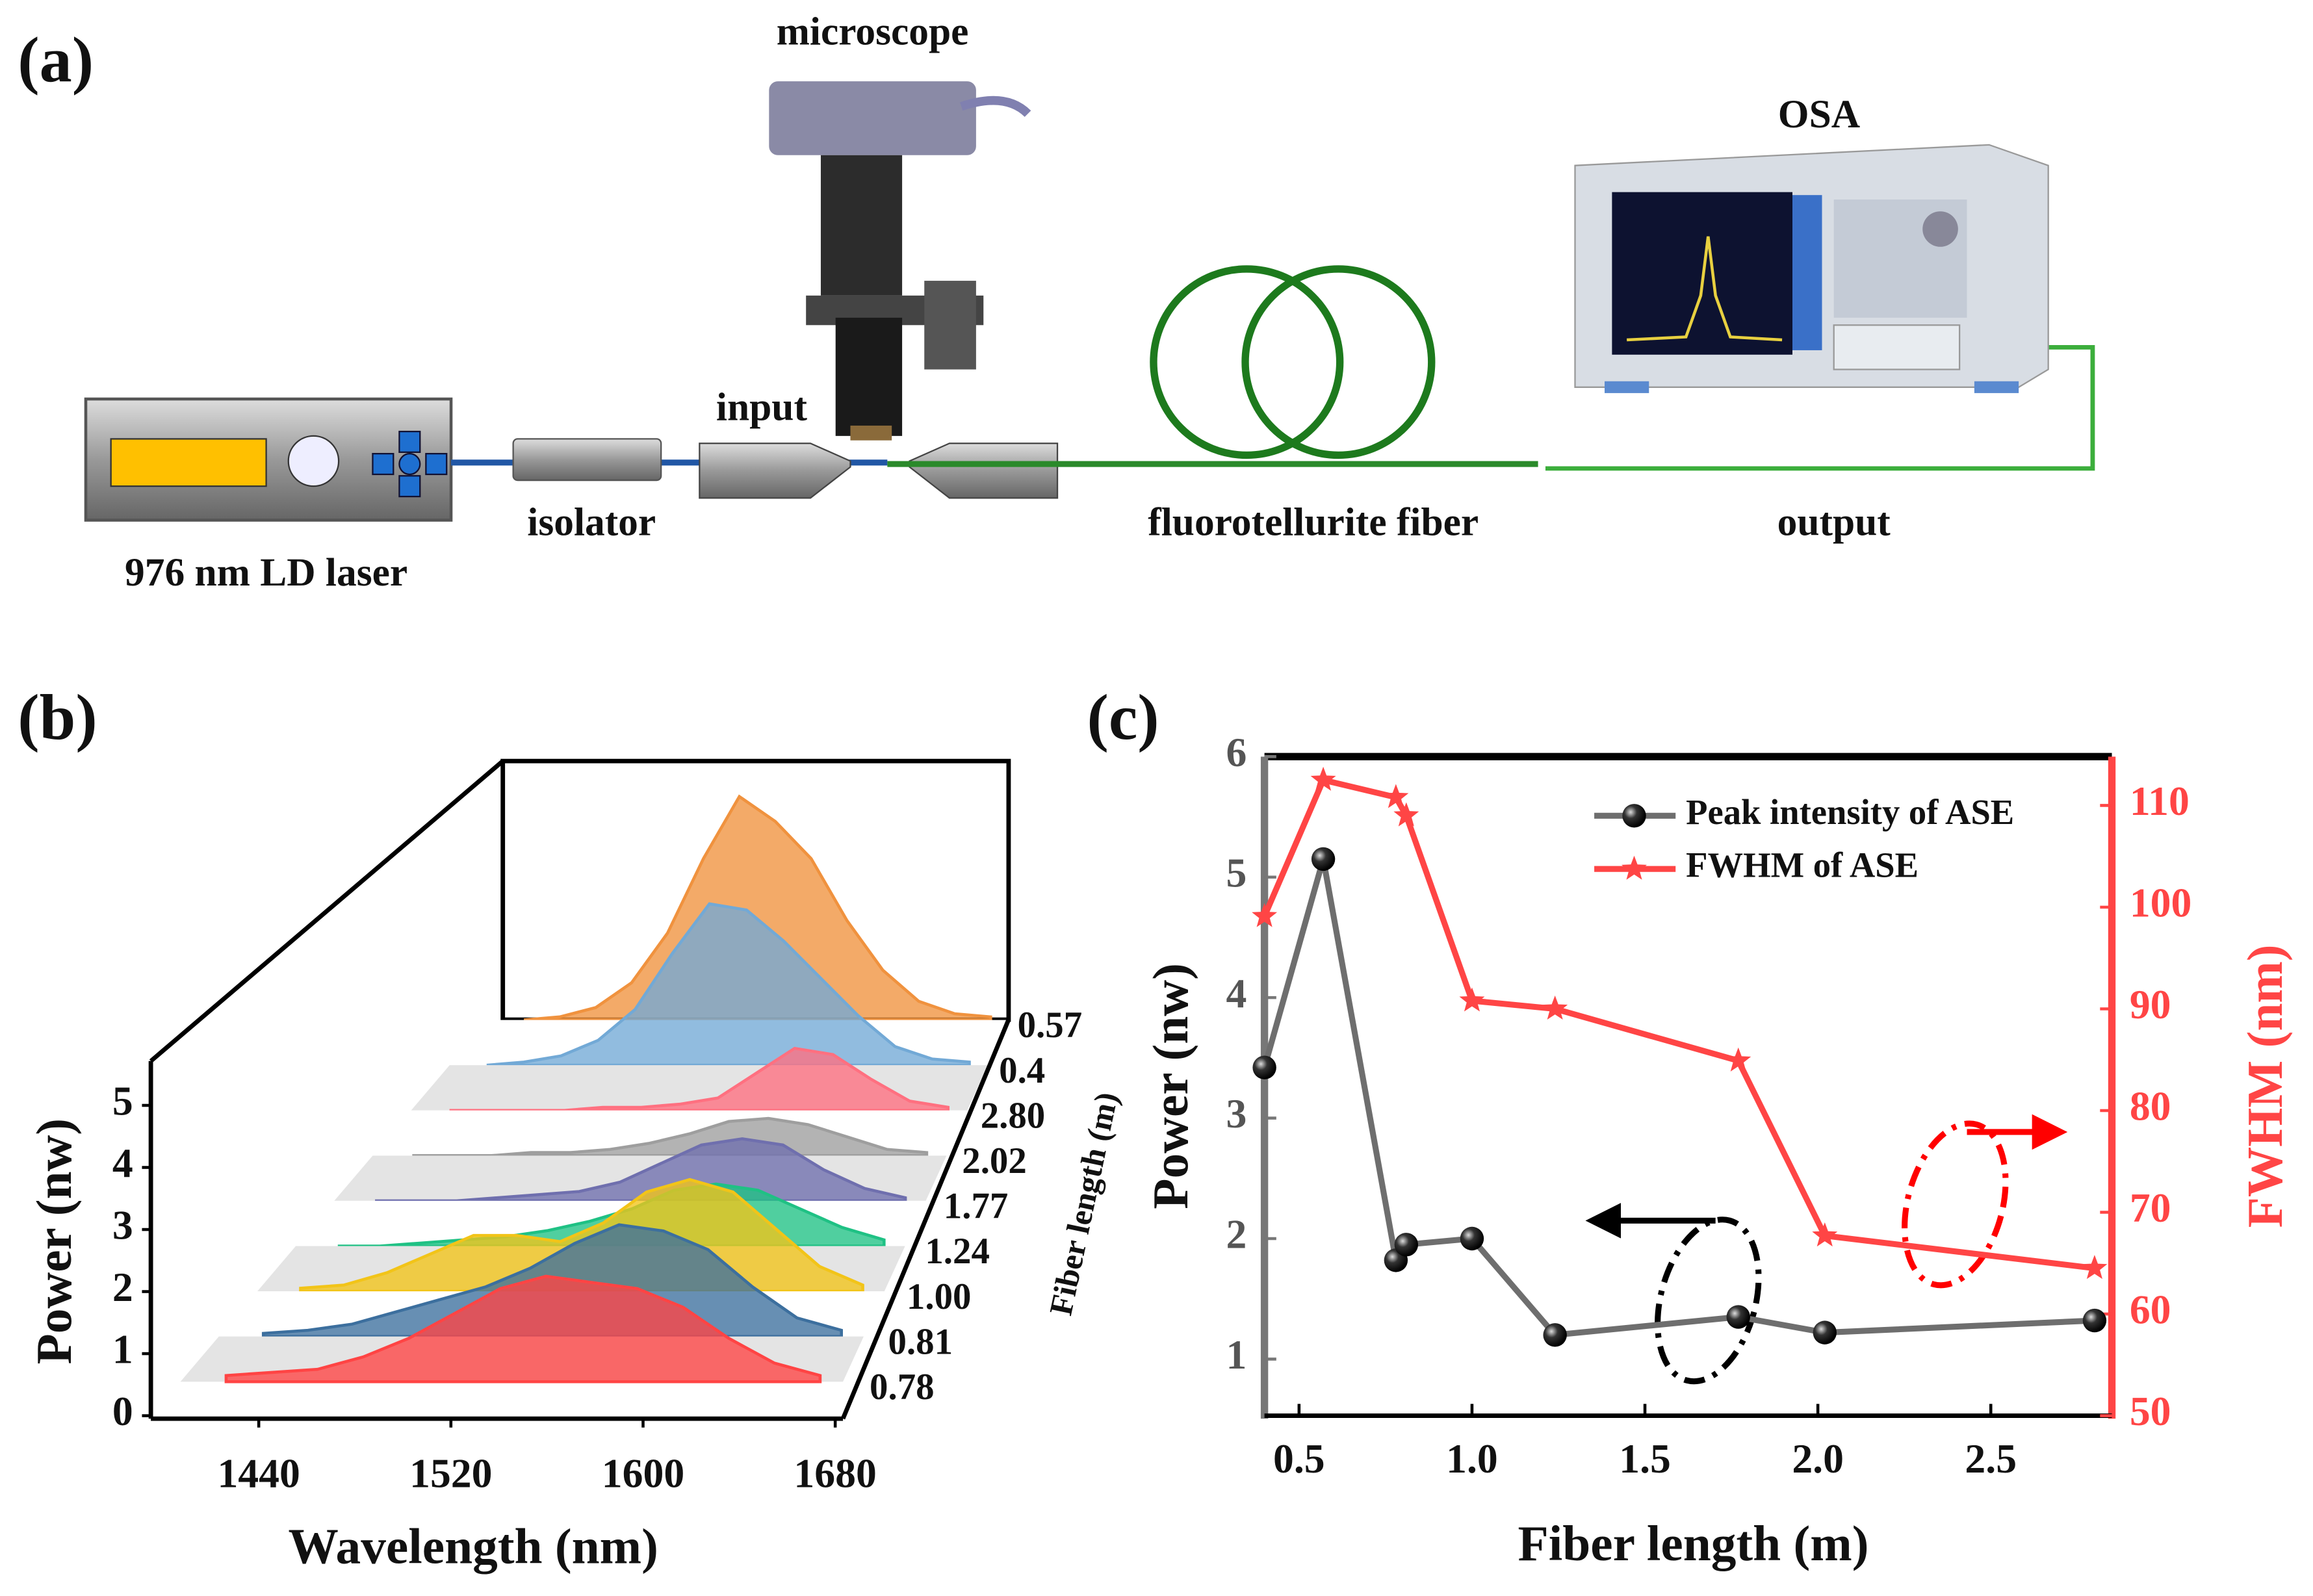  I want to click on isolator, so click(587, 460).